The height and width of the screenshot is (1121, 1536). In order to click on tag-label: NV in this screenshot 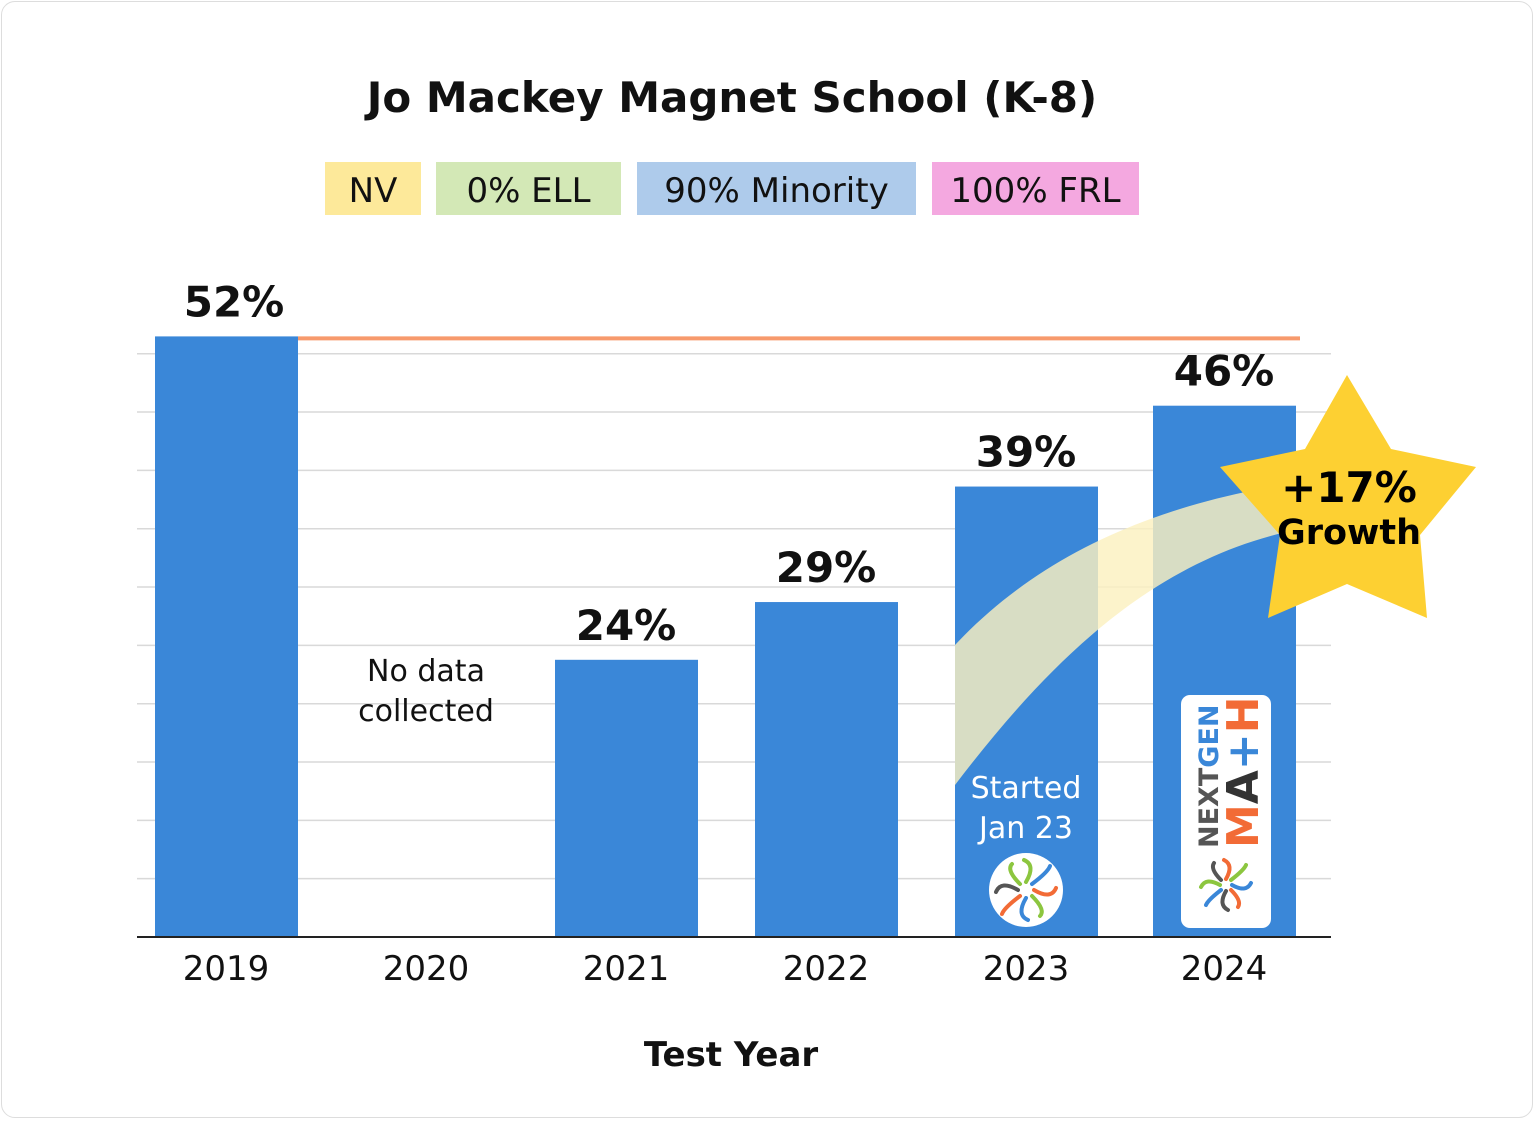, I will do `click(373, 191)`.